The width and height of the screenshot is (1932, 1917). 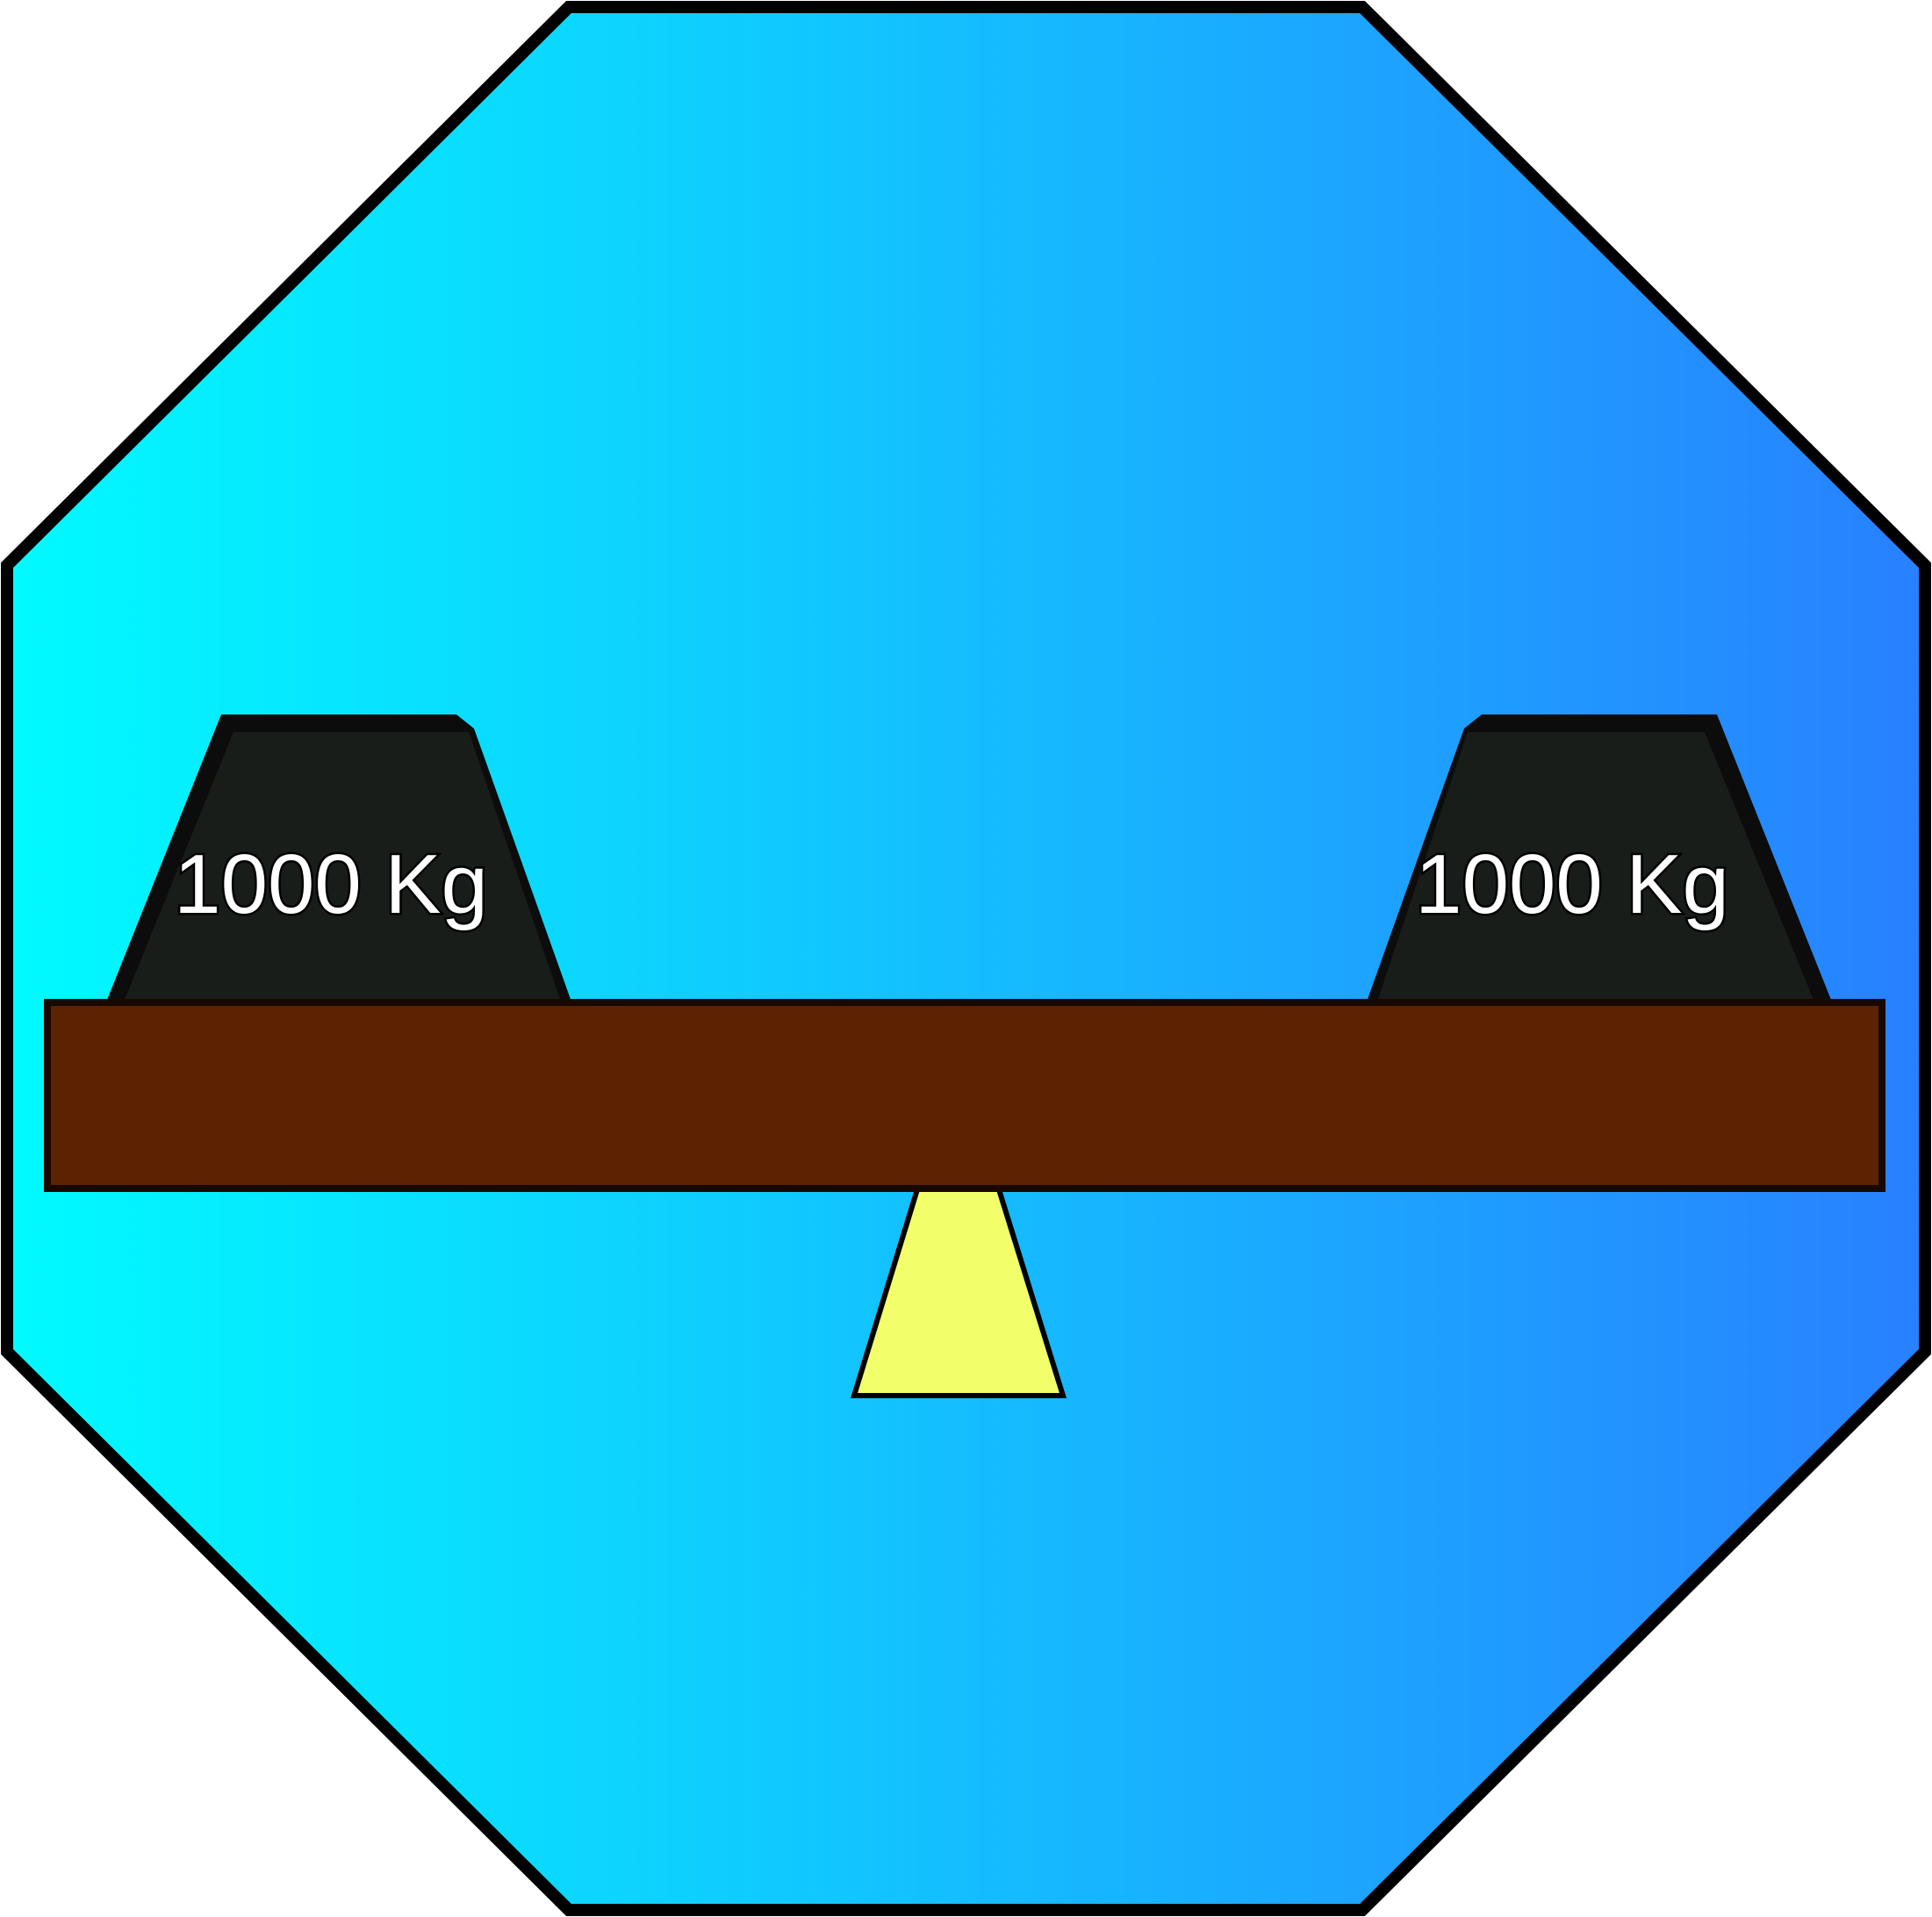 What do you see at coordinates (1572, 884) in the screenshot?
I see `weight-label-right: 1000 Kg` at bounding box center [1572, 884].